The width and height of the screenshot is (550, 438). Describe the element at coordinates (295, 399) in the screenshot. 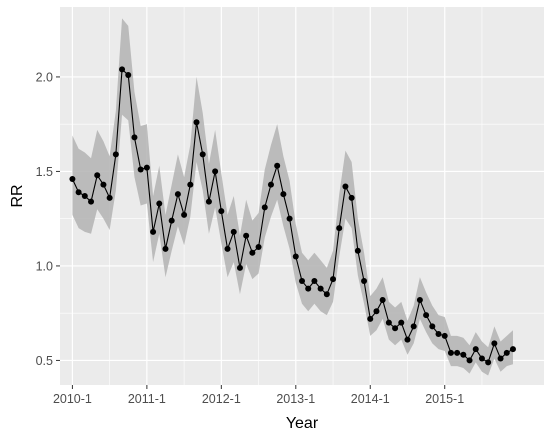

I see `x-tick-label: 2013-1` at that location.